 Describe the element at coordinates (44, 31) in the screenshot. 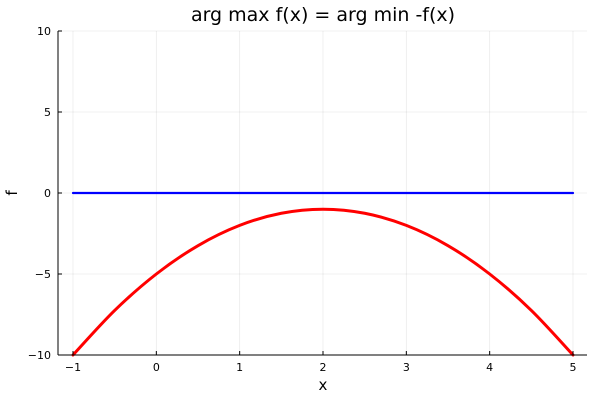

I see `y-tick-label: 10` at that location.